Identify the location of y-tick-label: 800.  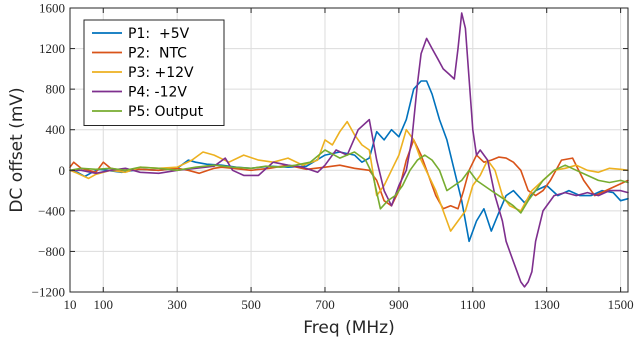
(56, 89).